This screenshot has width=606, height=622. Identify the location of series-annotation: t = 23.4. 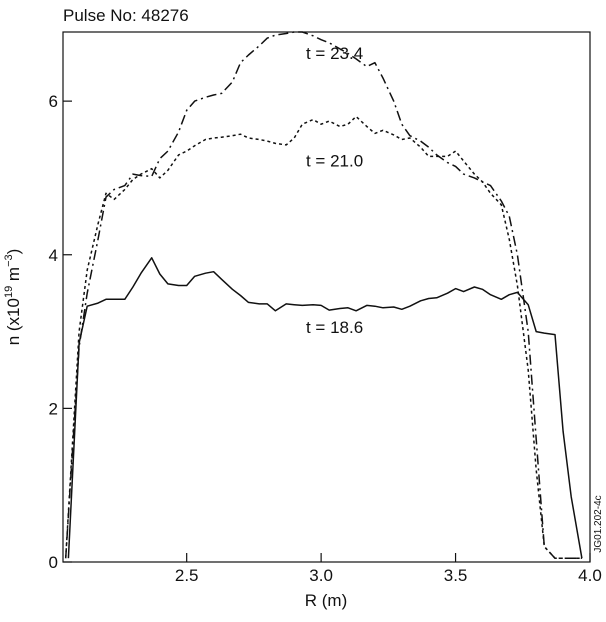
(334, 53).